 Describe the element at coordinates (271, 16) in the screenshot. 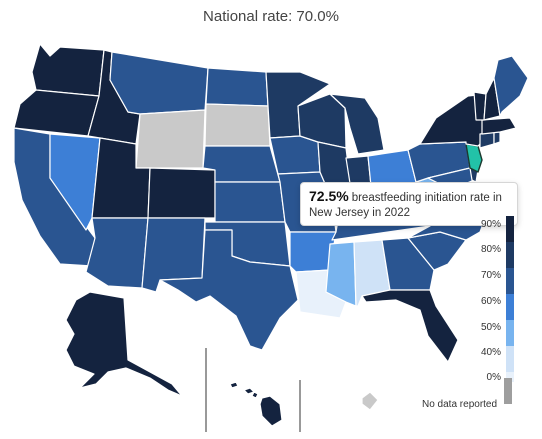

I see `national-rate-title: National rate: 70.0%` at that location.